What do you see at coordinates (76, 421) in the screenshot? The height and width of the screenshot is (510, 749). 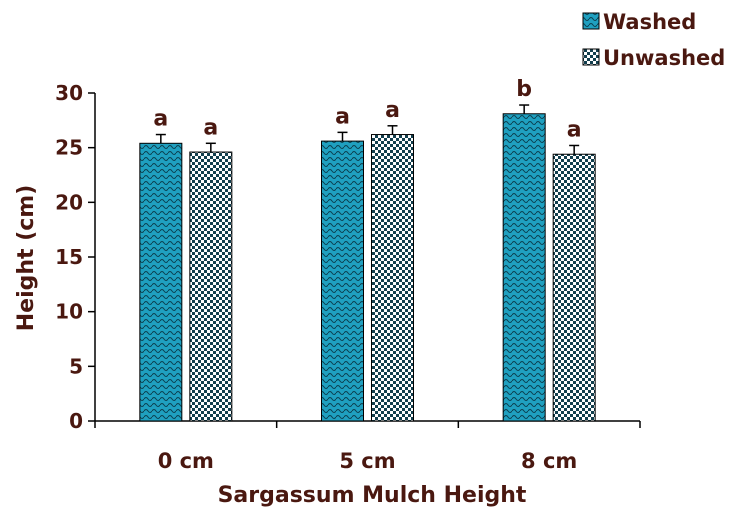 I see `y-tick-label: 0` at bounding box center [76, 421].